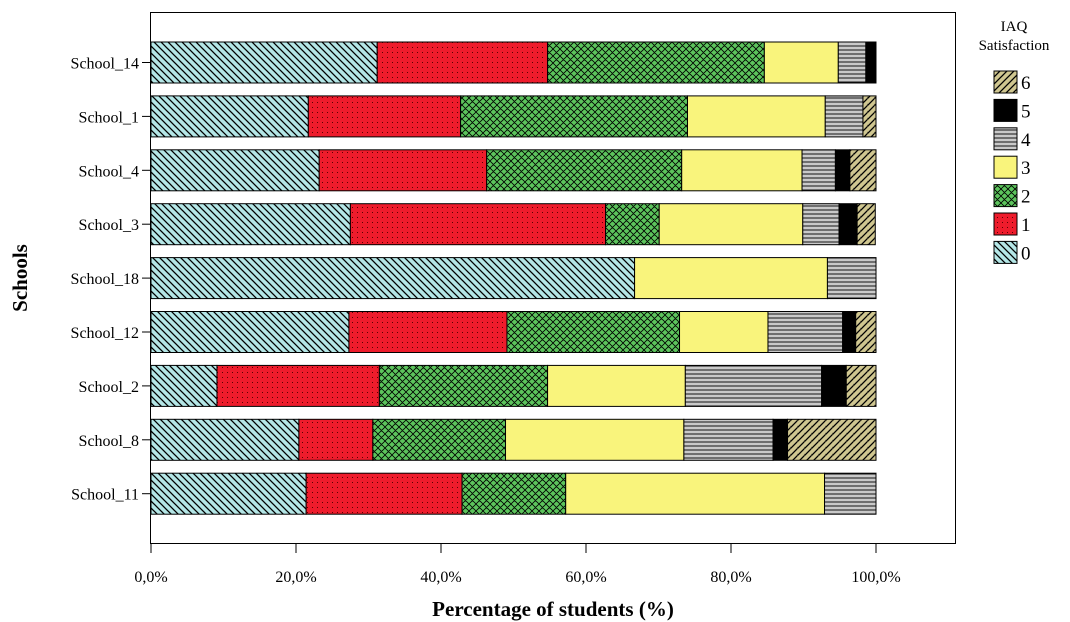 Image resolution: width=1070 pixels, height=622 pixels. Describe the element at coordinates (109, 171) in the screenshot. I see `y-tick-label: School_4` at that location.